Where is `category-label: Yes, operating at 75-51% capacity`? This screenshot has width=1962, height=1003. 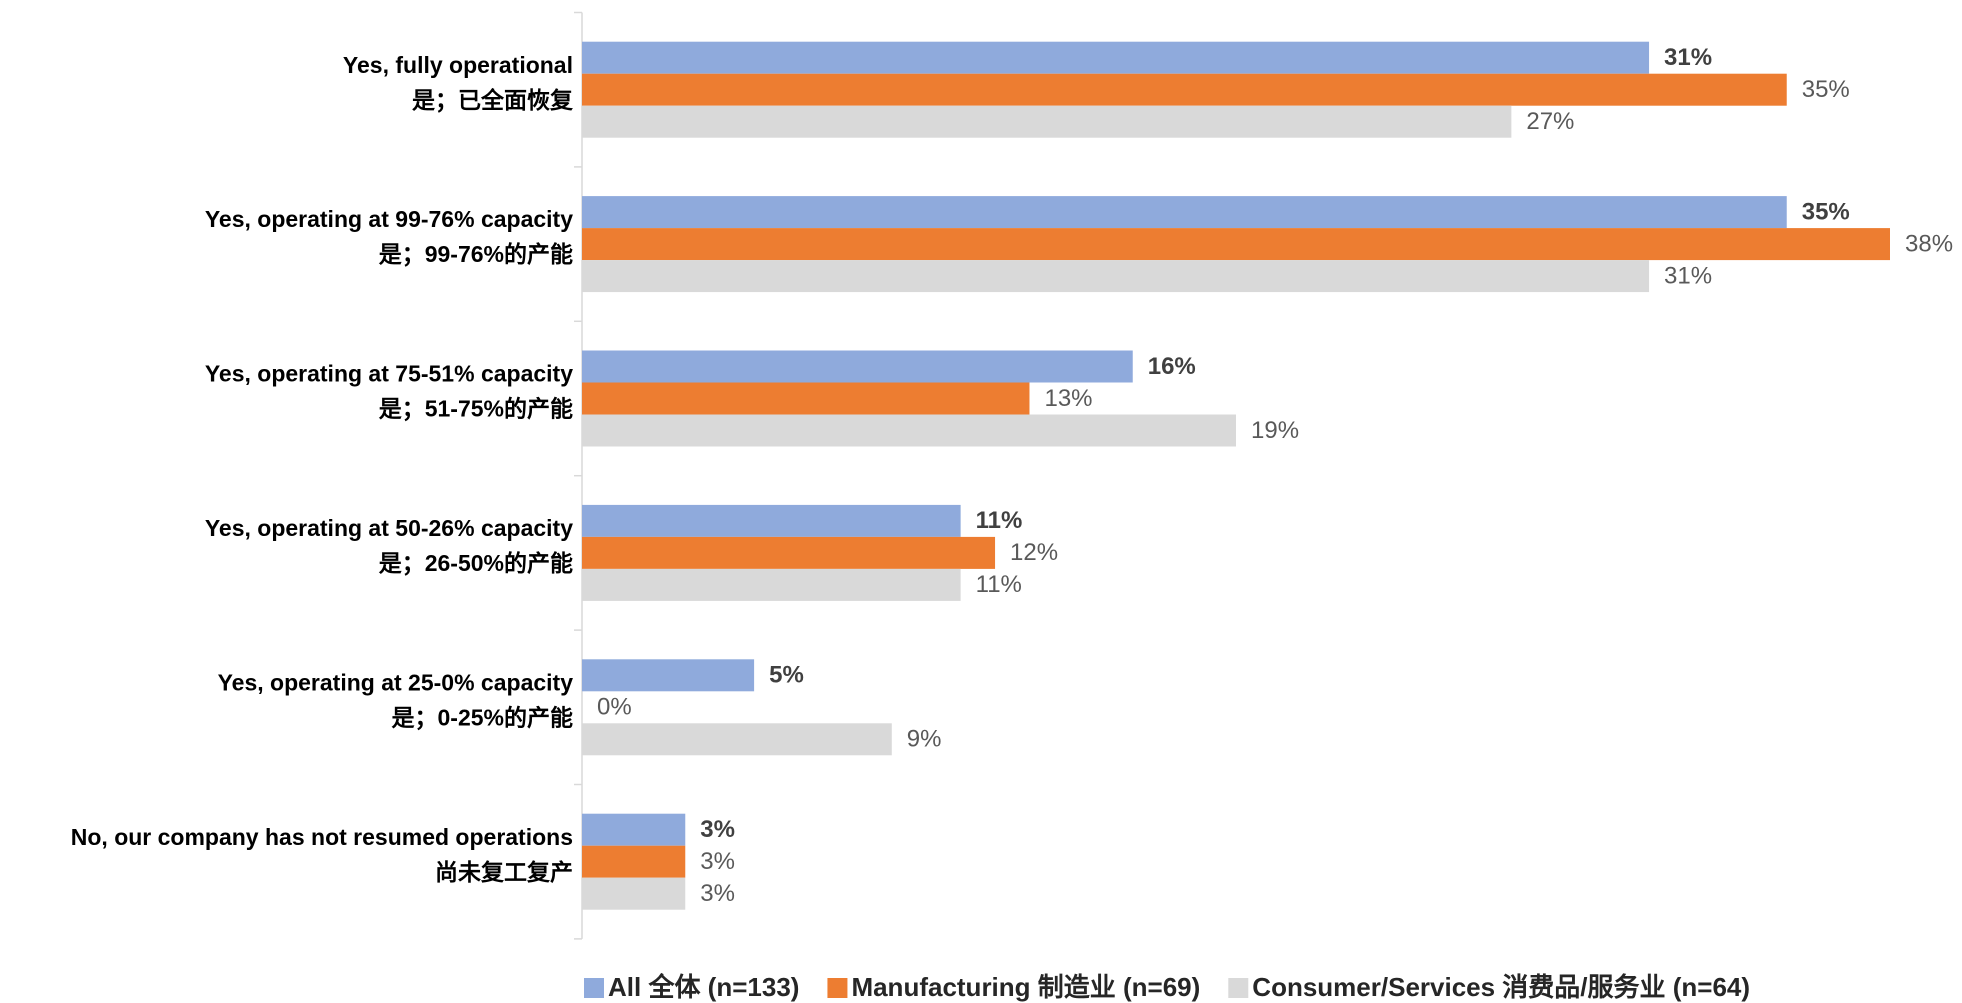
category-label: Yes, operating at 75-51% capacity is located at coordinates (389, 374).